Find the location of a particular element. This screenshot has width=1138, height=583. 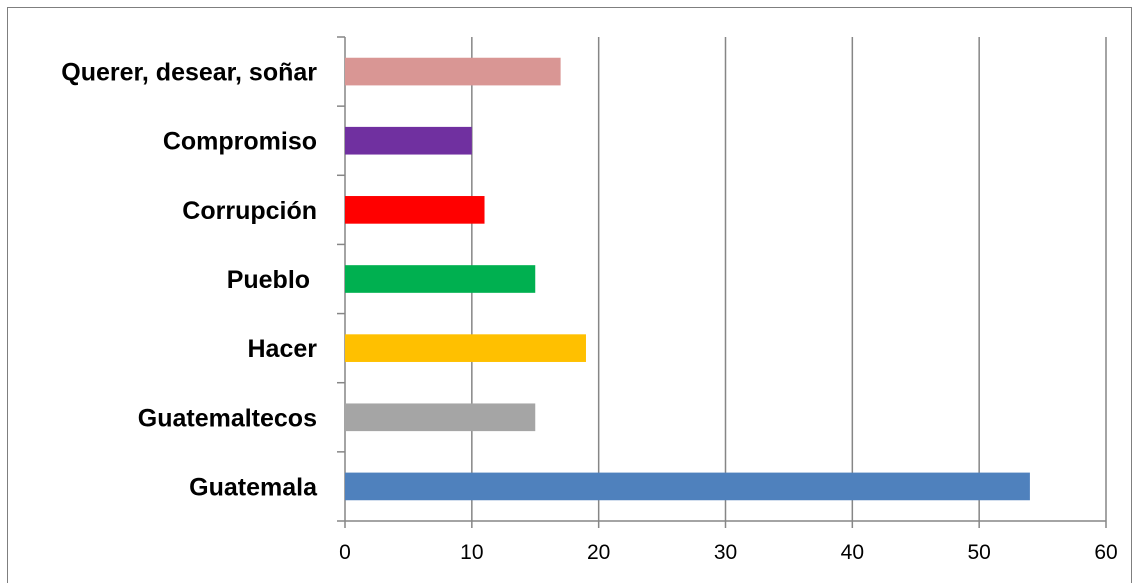

x-tick-label: 10 is located at coordinates (471, 552).